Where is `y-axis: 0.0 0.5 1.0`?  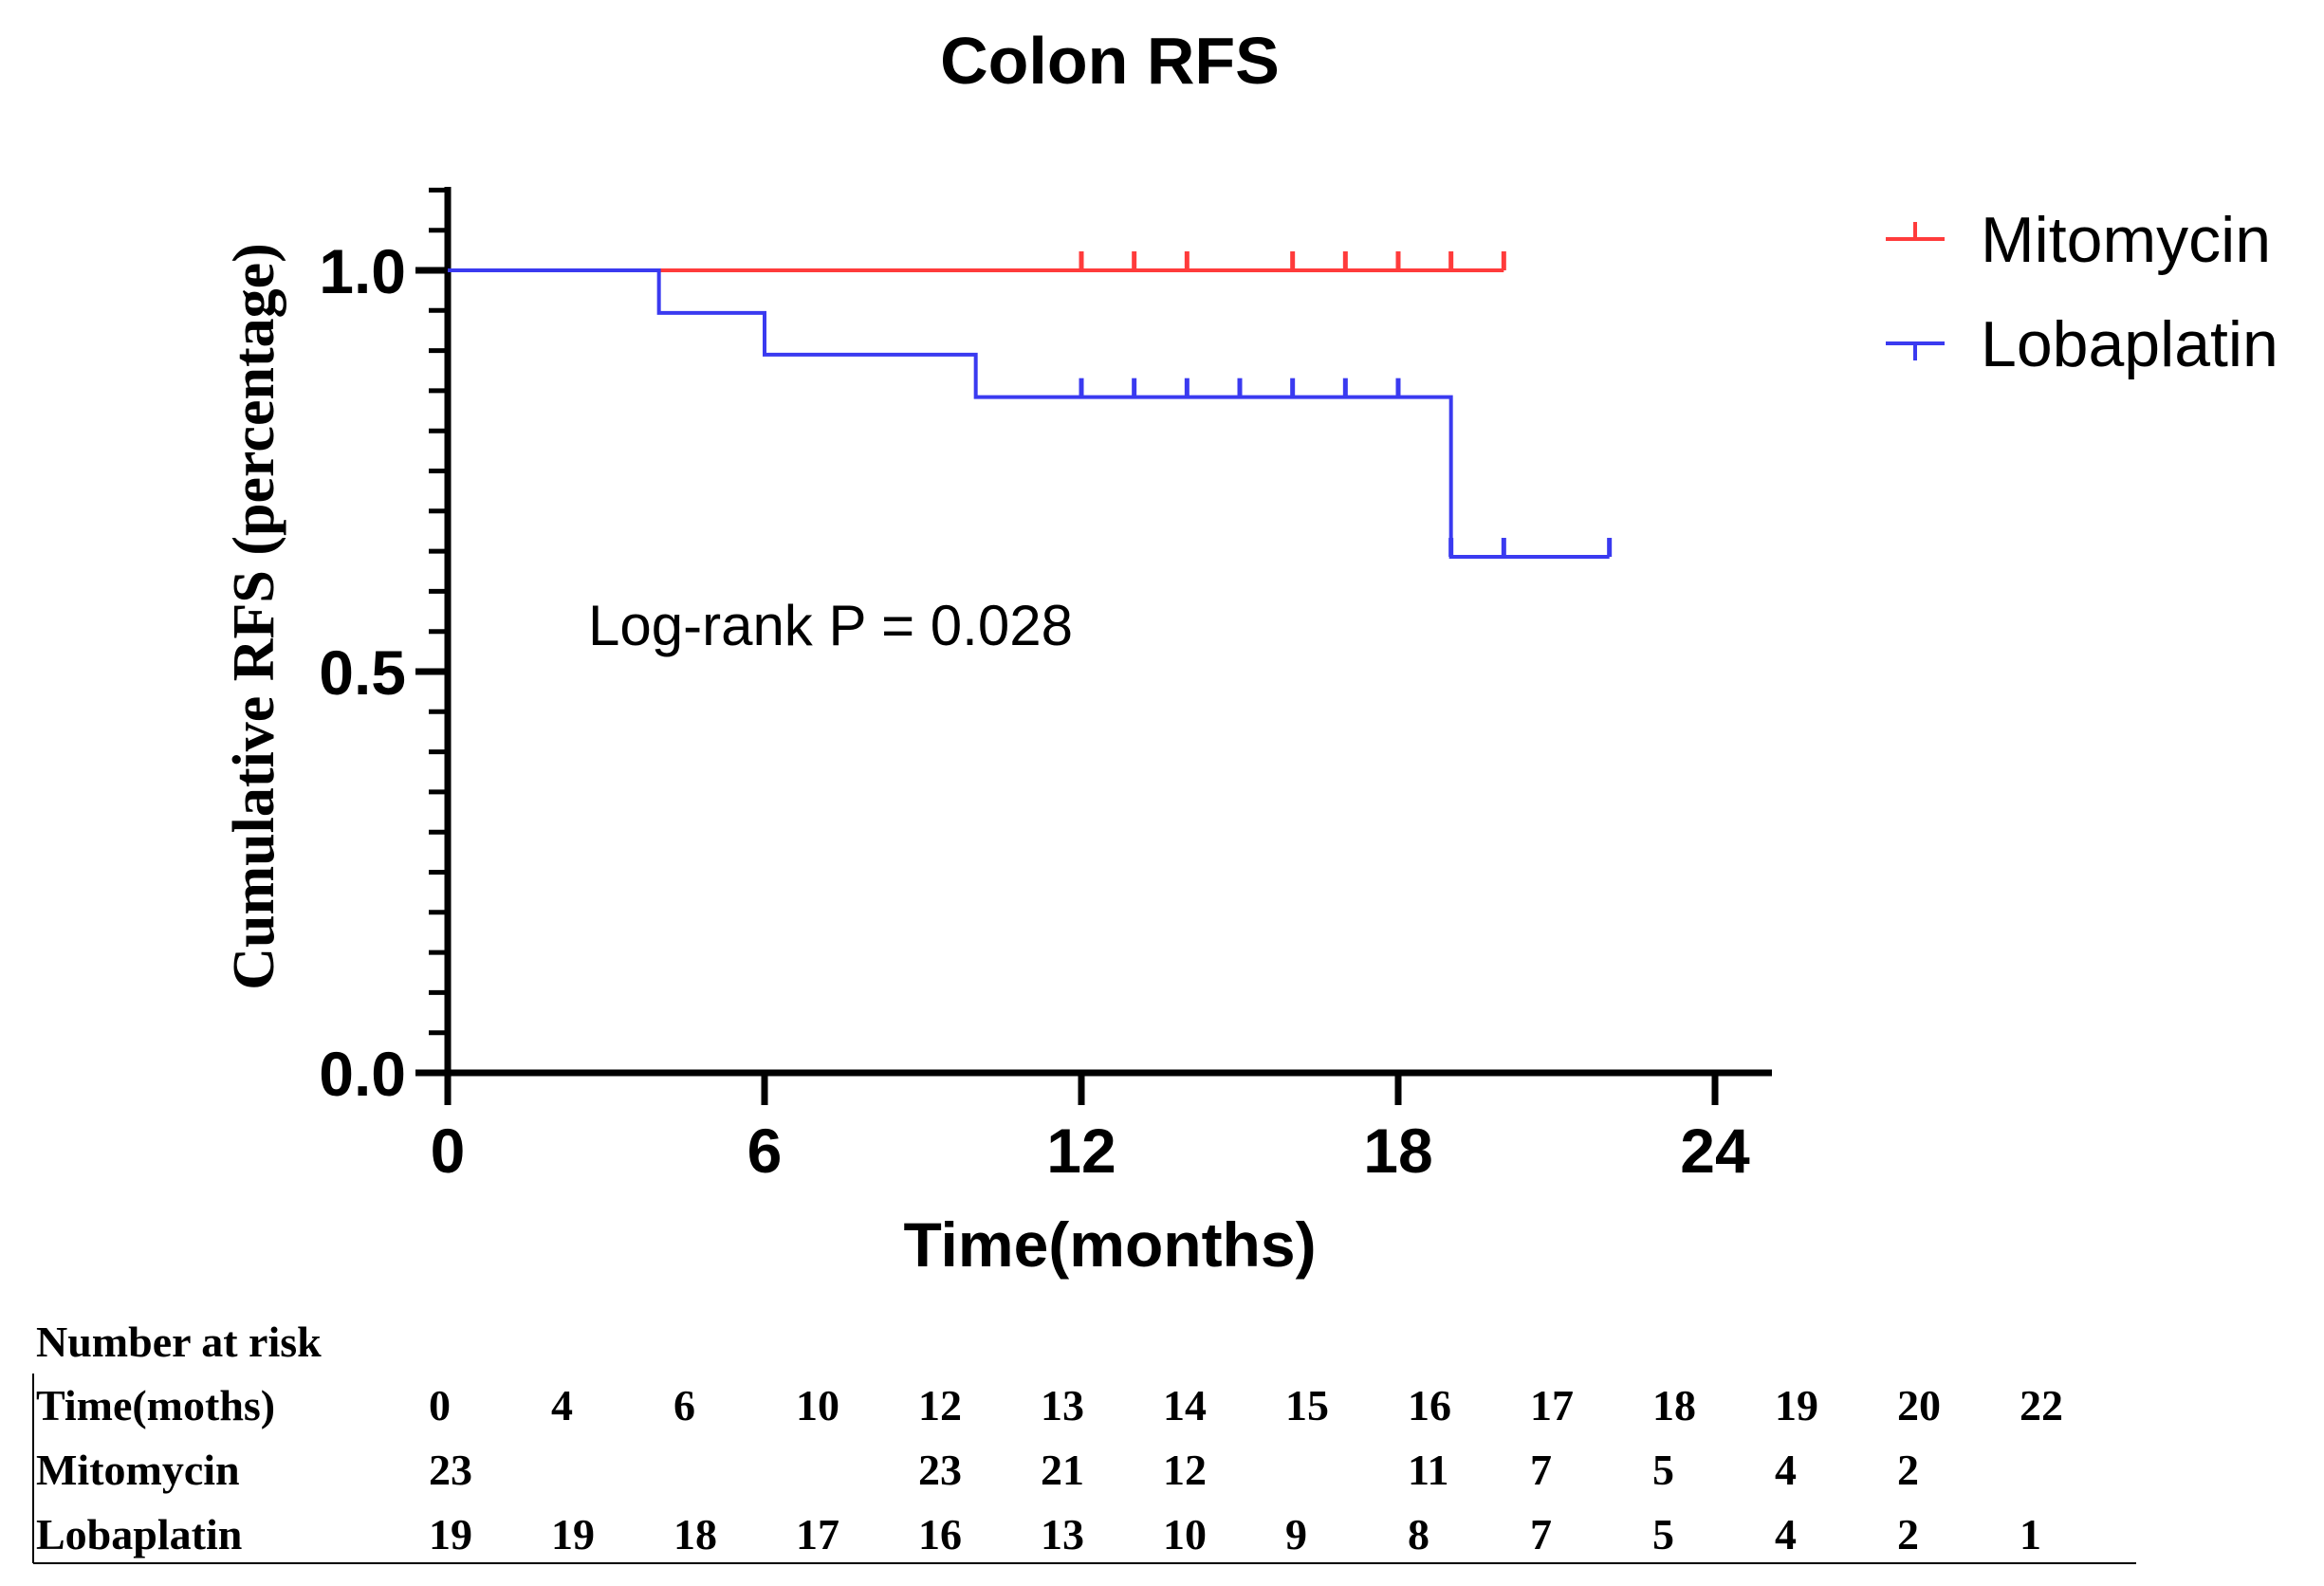
y-axis: 0.0 0.5 1.0 is located at coordinates (386, 648).